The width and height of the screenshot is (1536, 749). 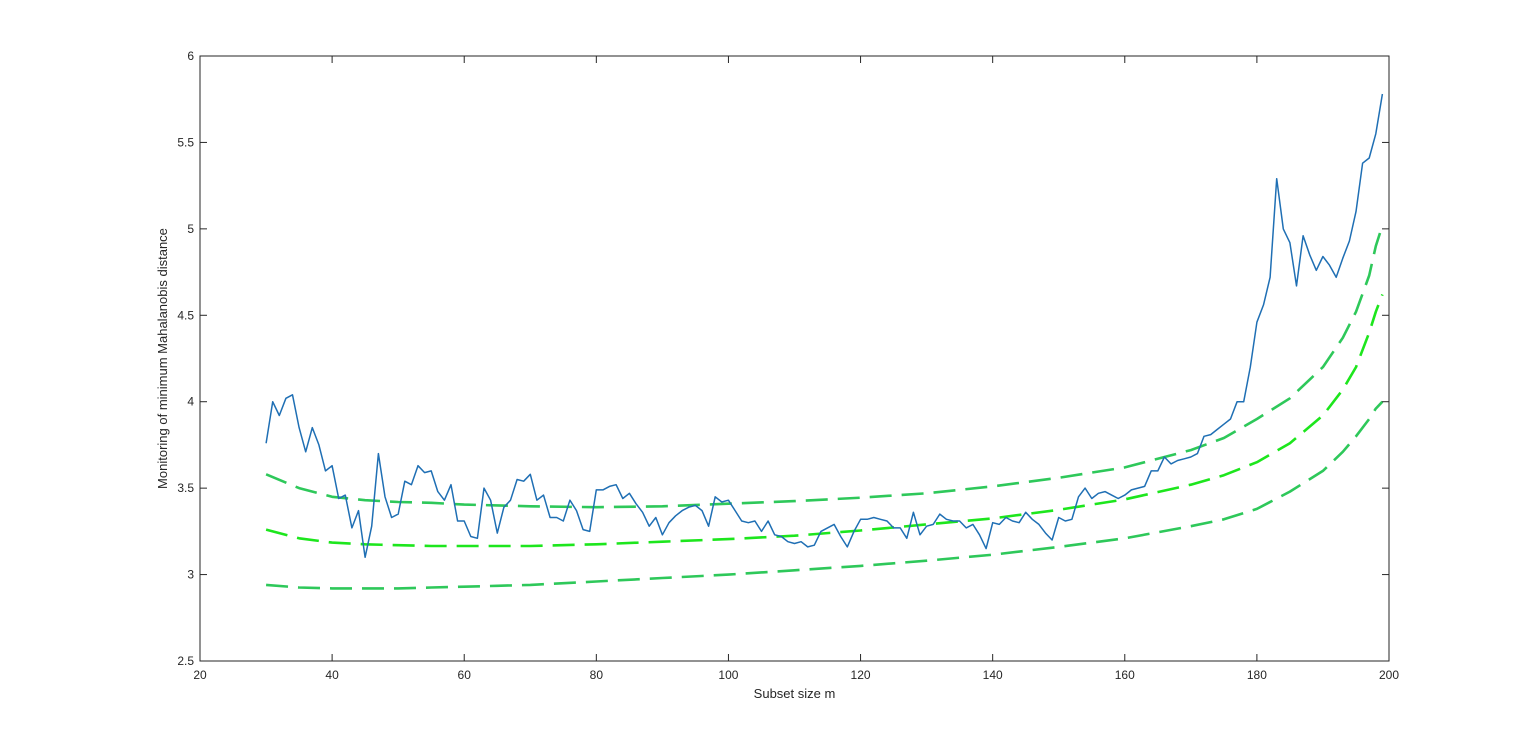 What do you see at coordinates (1257, 675) in the screenshot?
I see `x-tick-label: 180` at bounding box center [1257, 675].